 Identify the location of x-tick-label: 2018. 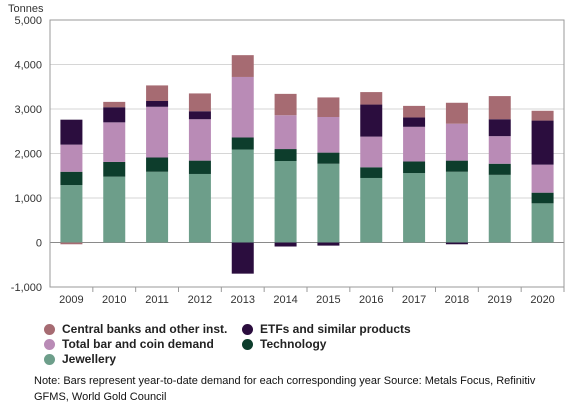
(457, 300).